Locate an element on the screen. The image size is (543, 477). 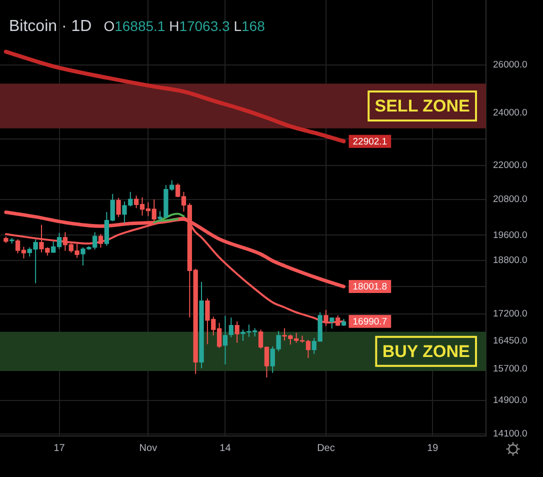
x-tick-label: 17 is located at coordinates (60, 448).